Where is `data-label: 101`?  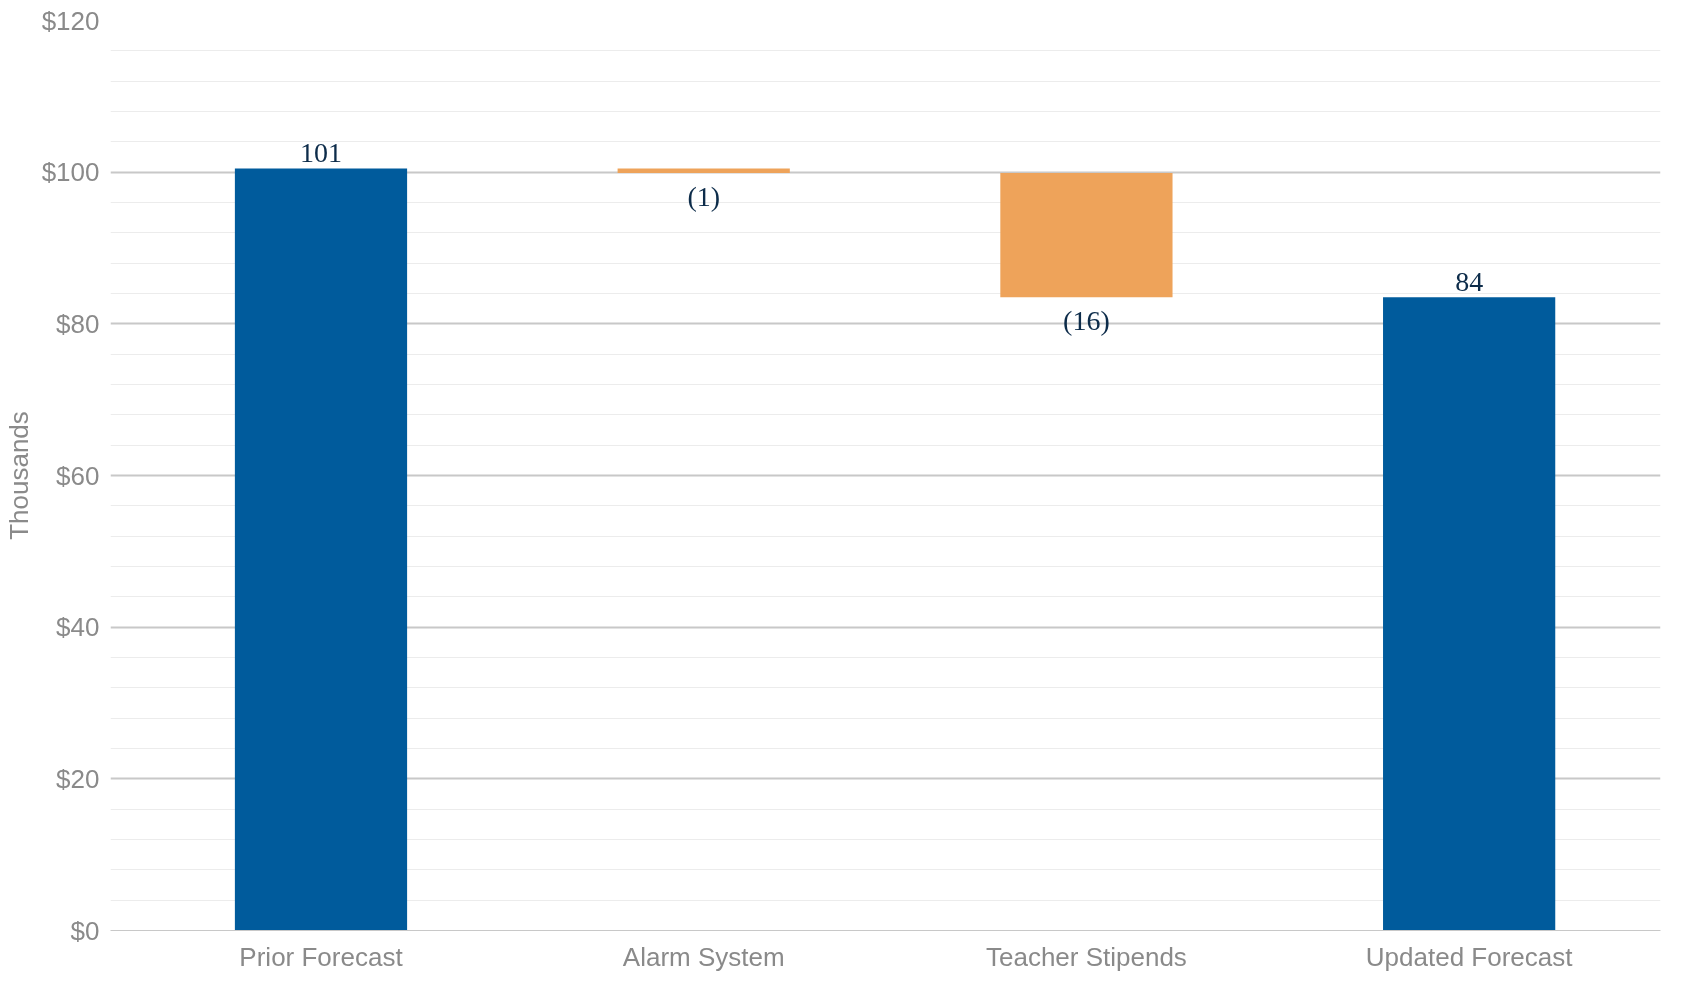
data-label: 101 is located at coordinates (320, 153).